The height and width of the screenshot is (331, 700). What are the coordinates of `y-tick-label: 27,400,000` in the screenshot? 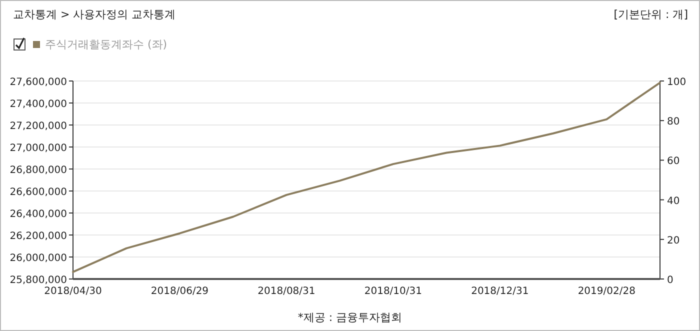 It's located at (38, 104).